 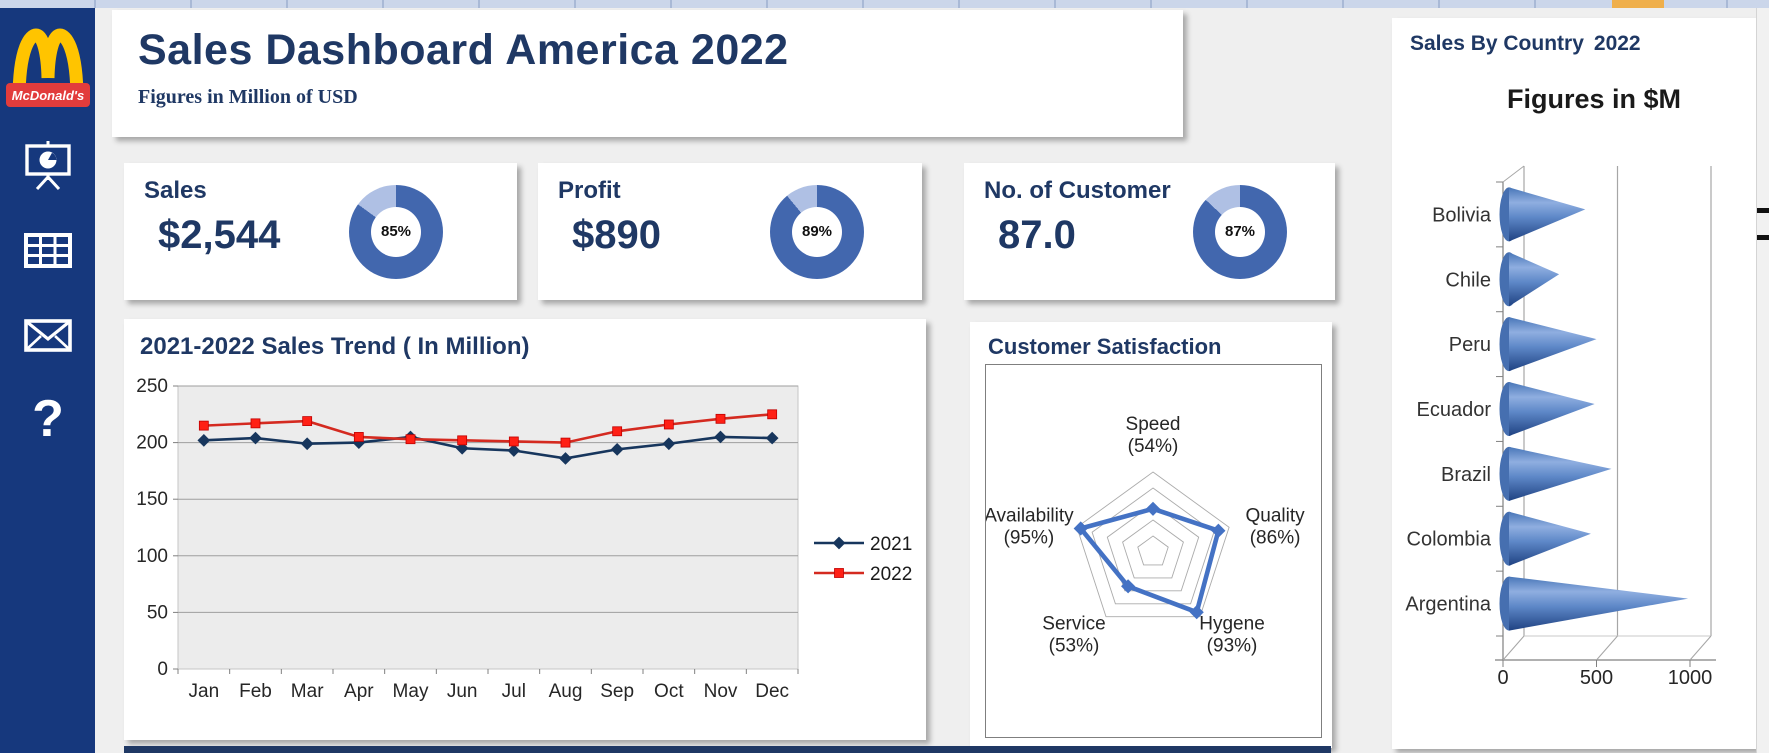 I want to click on mail-icon, so click(x=48, y=335).